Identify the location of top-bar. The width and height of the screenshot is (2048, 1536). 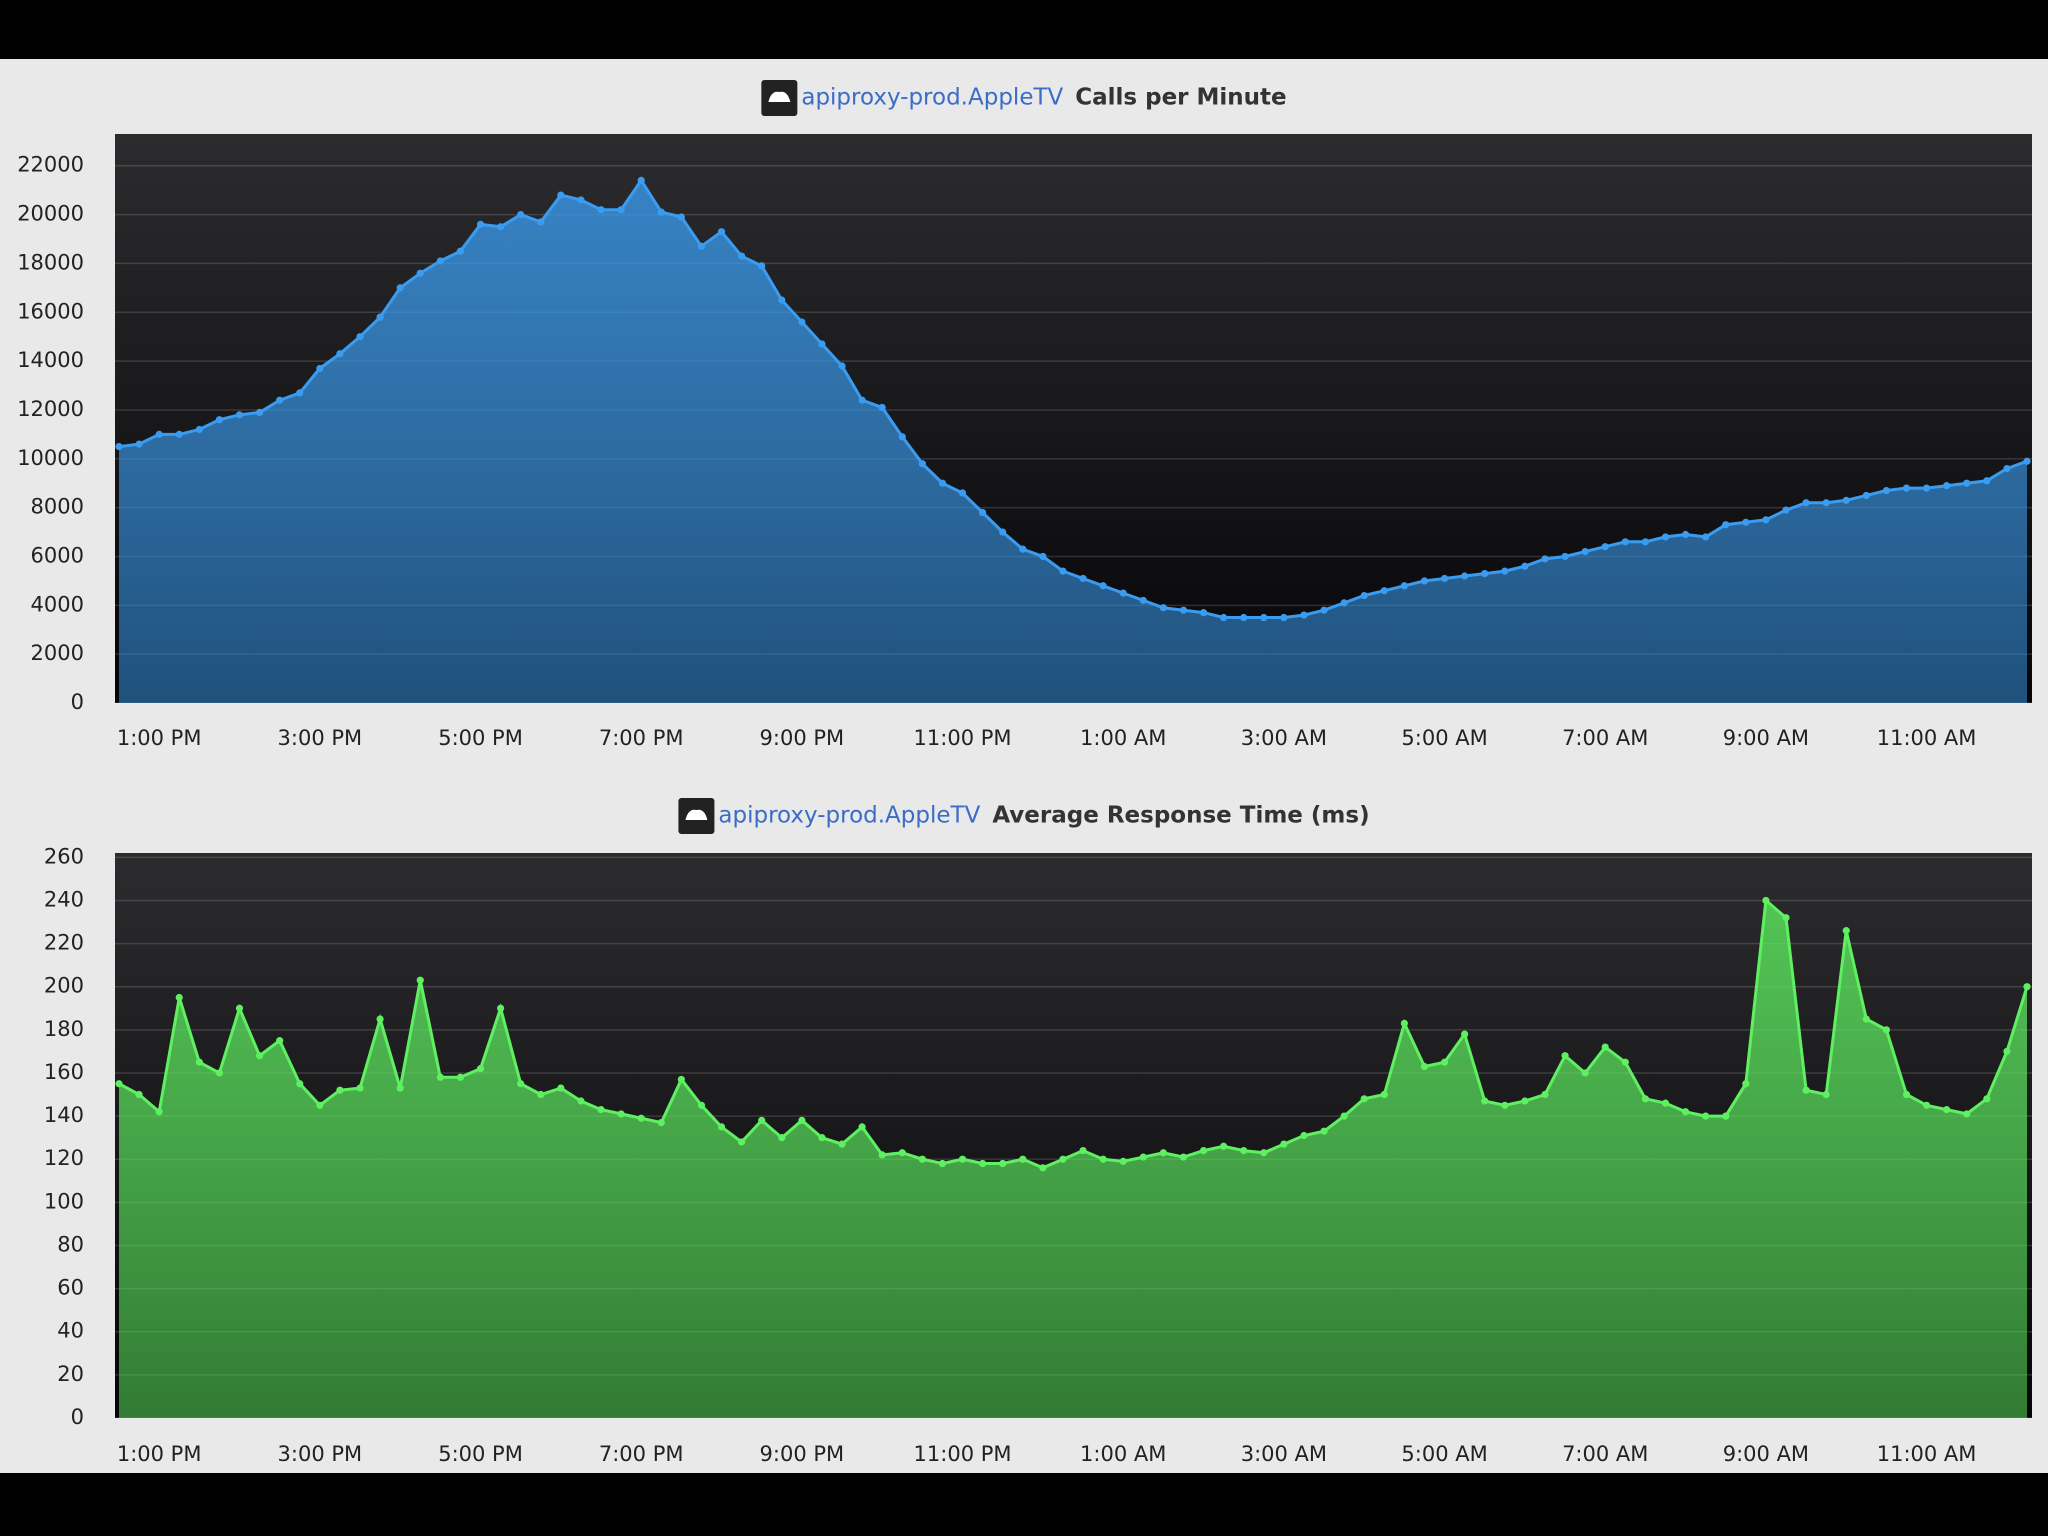
(1024, 29).